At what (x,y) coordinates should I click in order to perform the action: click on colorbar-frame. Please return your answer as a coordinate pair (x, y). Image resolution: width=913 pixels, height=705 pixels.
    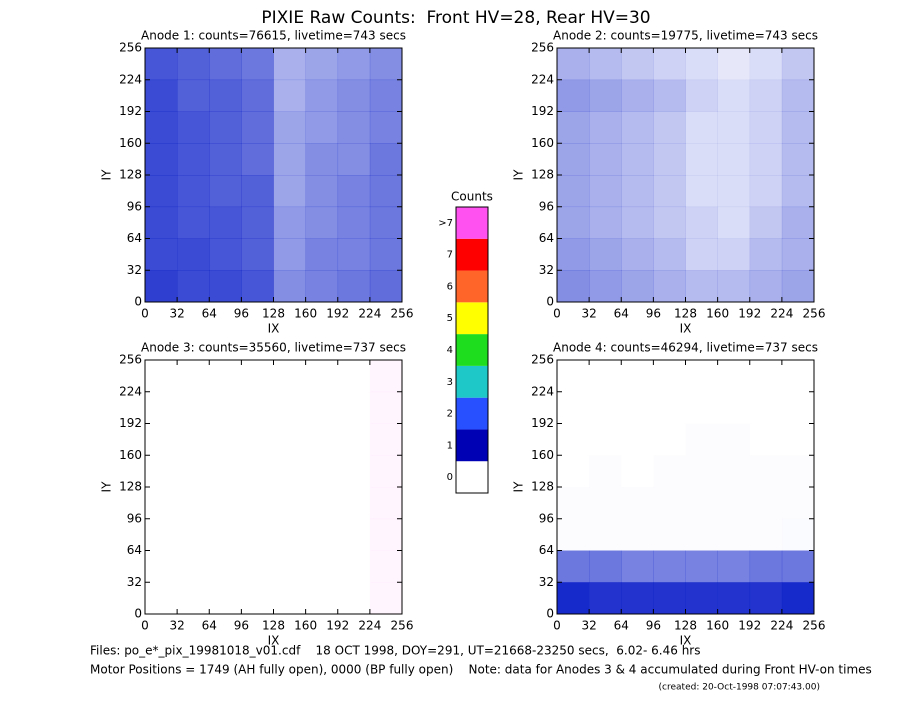
    Looking at the image, I should click on (472, 350).